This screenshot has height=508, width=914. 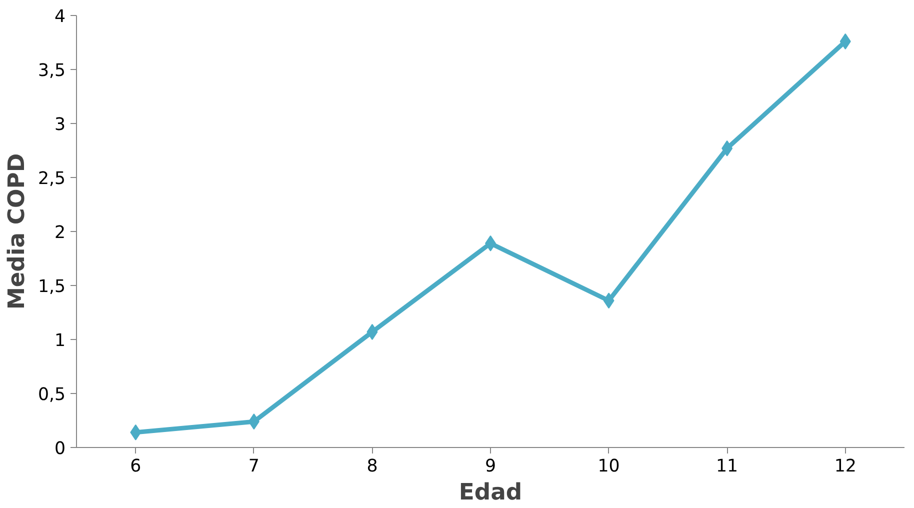 What do you see at coordinates (845, 466) in the screenshot?
I see `x-tick-label: 12` at bounding box center [845, 466].